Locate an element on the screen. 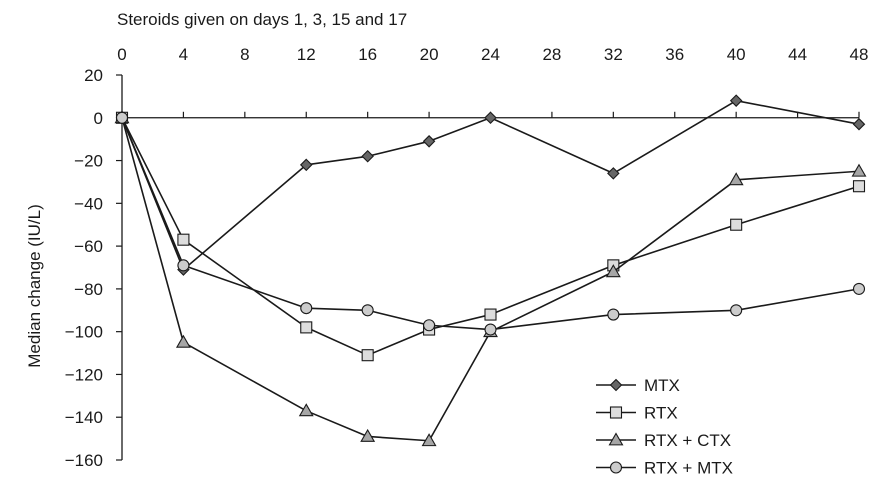 The width and height of the screenshot is (873, 494). y-tick-label: −20 is located at coordinates (88, 161).